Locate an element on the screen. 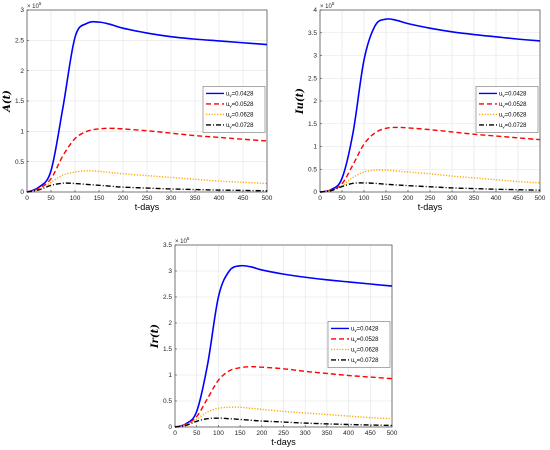 The width and height of the screenshot is (550, 450). y-axis-label: Iu(t) is located at coordinates (300, 101).